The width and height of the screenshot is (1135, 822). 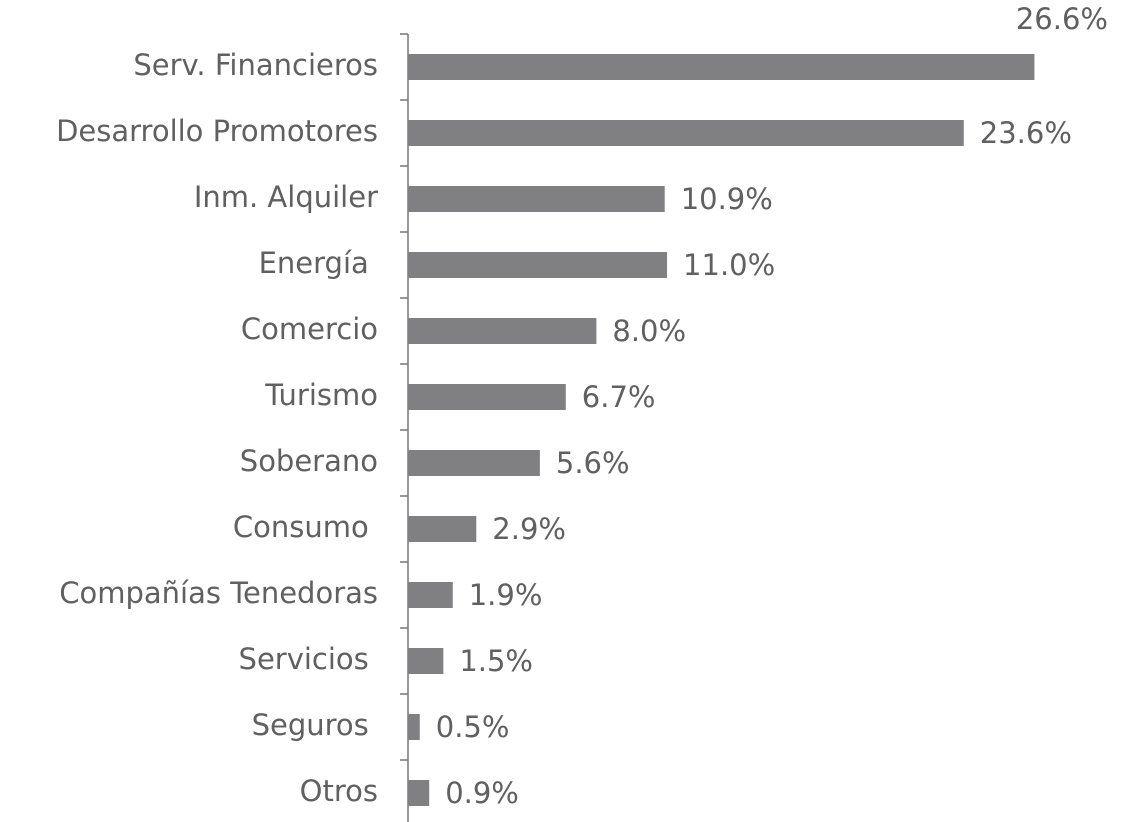 What do you see at coordinates (1026, 133) in the screenshot?
I see `value-label: 23.6%` at bounding box center [1026, 133].